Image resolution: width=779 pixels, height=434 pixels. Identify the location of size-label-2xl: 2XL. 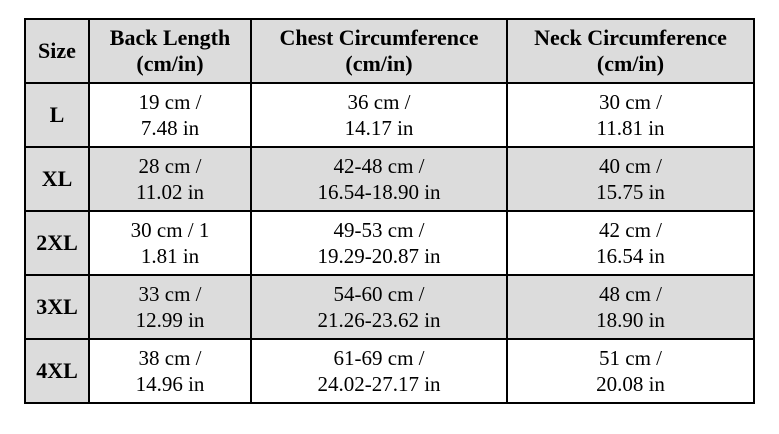
(57, 243).